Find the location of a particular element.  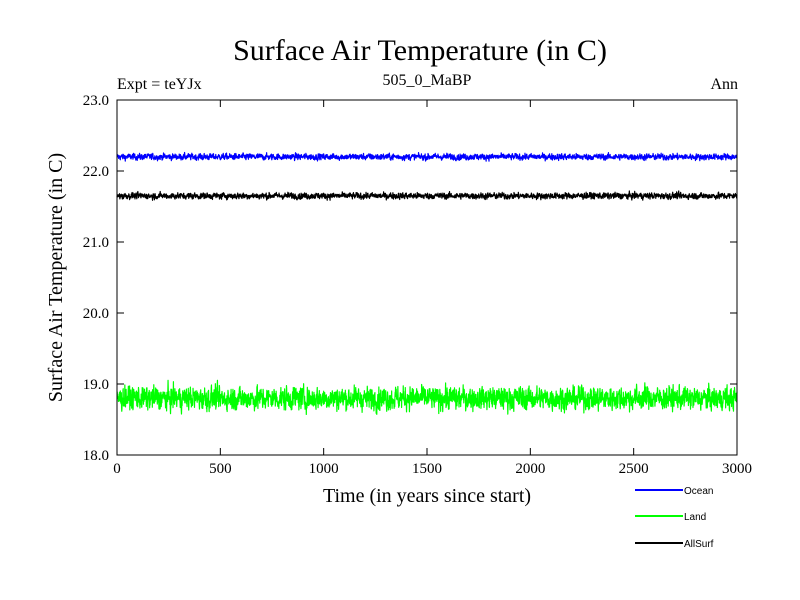

expt-label: Expt = teYJx is located at coordinates (159, 84).